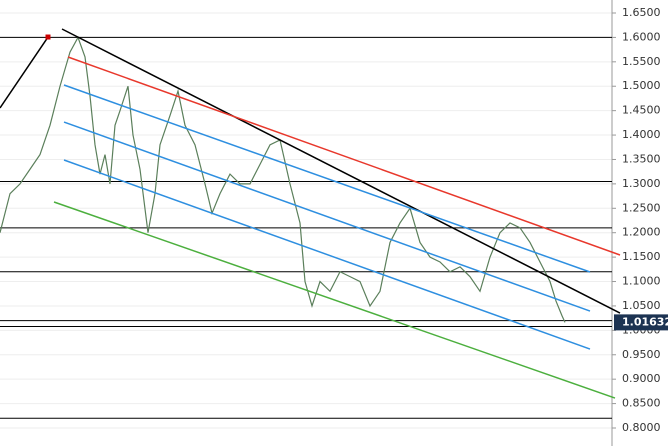  Describe the element at coordinates (641, 134) in the screenshot. I see `y-tick-label: 1.4000` at that location.